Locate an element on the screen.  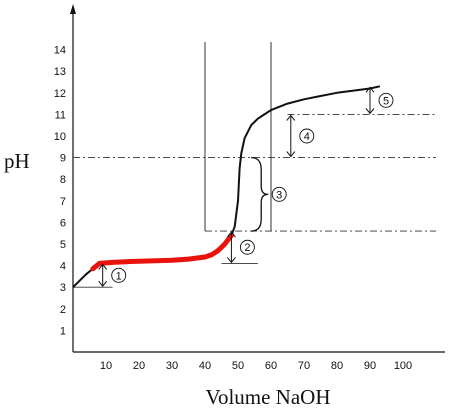
x-tick-label: 100 is located at coordinates (403, 366).